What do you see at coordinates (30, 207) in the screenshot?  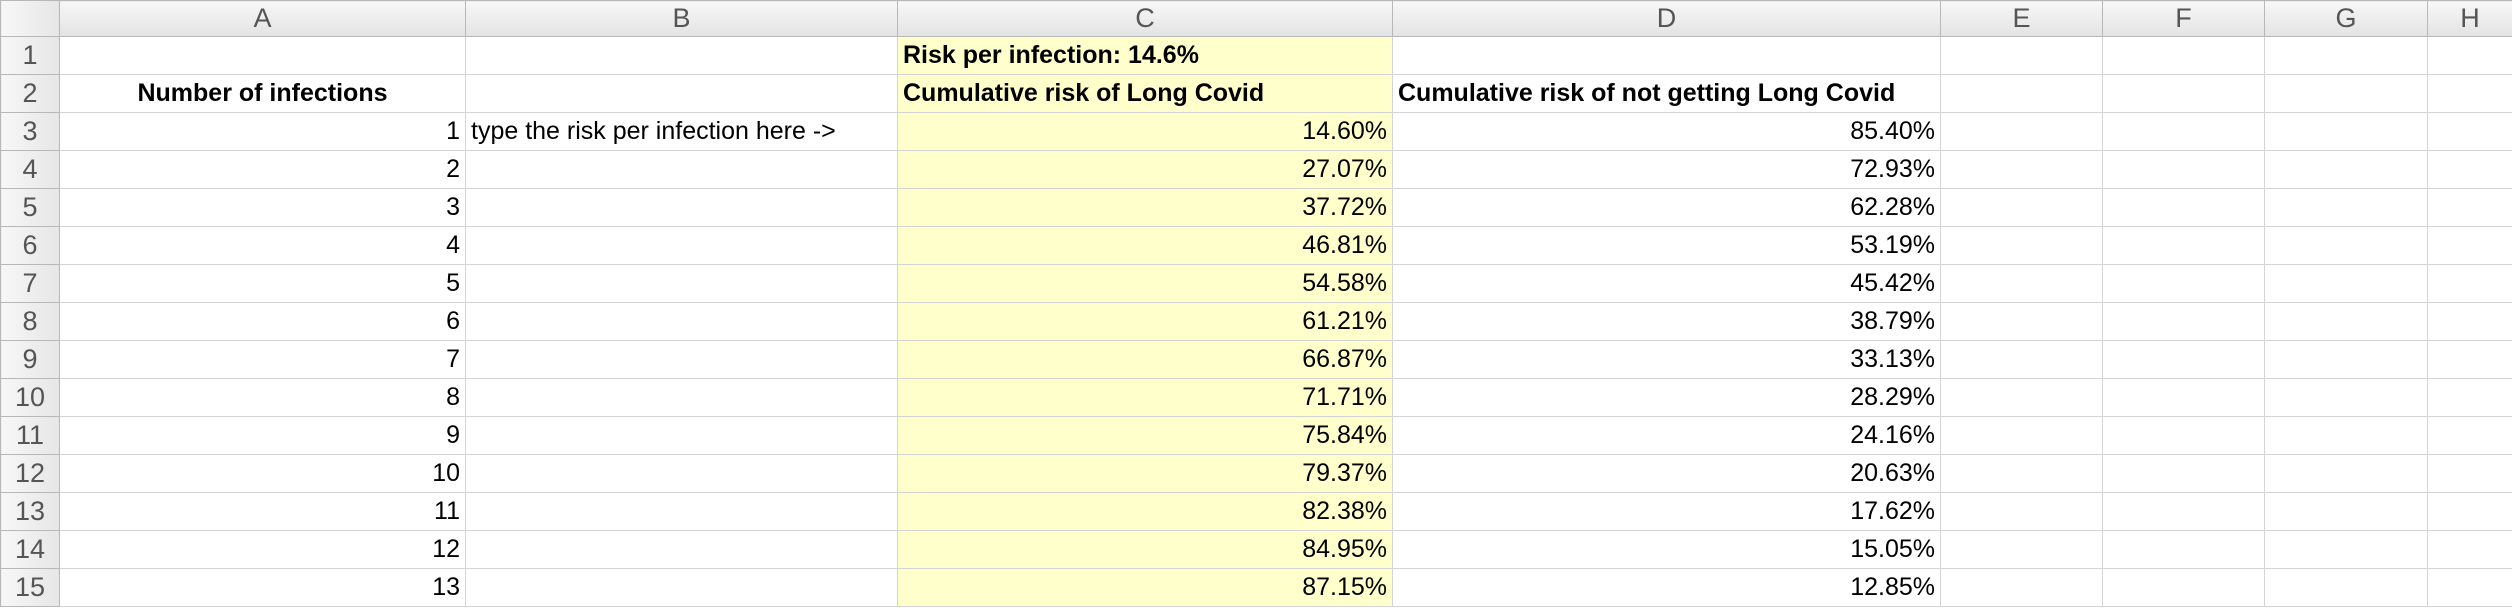 I see `row-header: 5` at bounding box center [30, 207].